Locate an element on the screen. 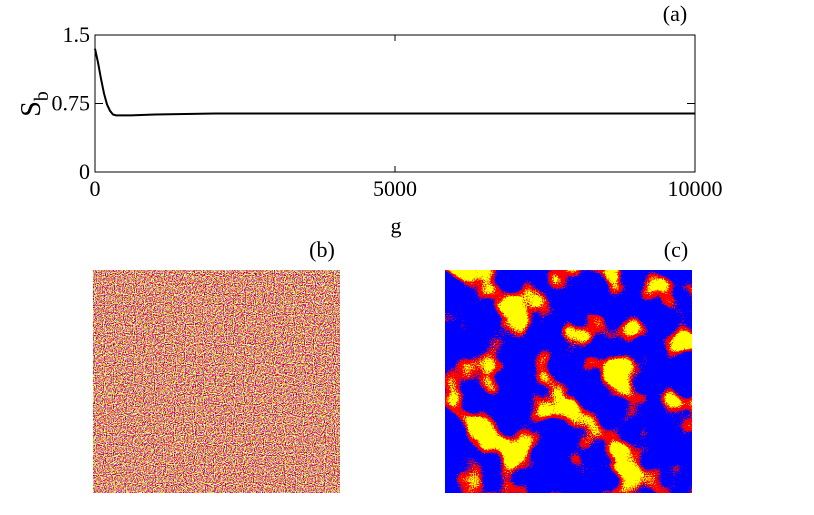 The image size is (814, 515). y-tick-label: 1.5 is located at coordinates (77, 34).